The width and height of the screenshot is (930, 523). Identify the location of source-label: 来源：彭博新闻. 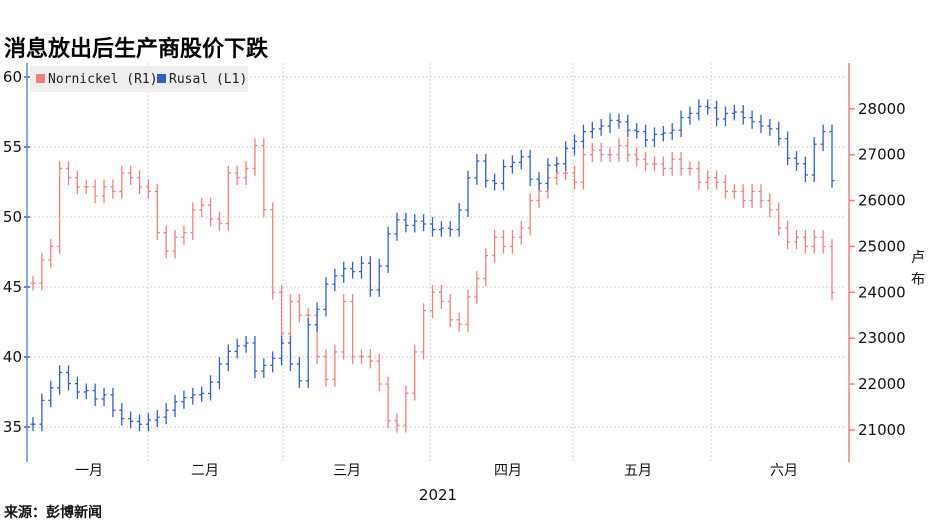
(52, 512).